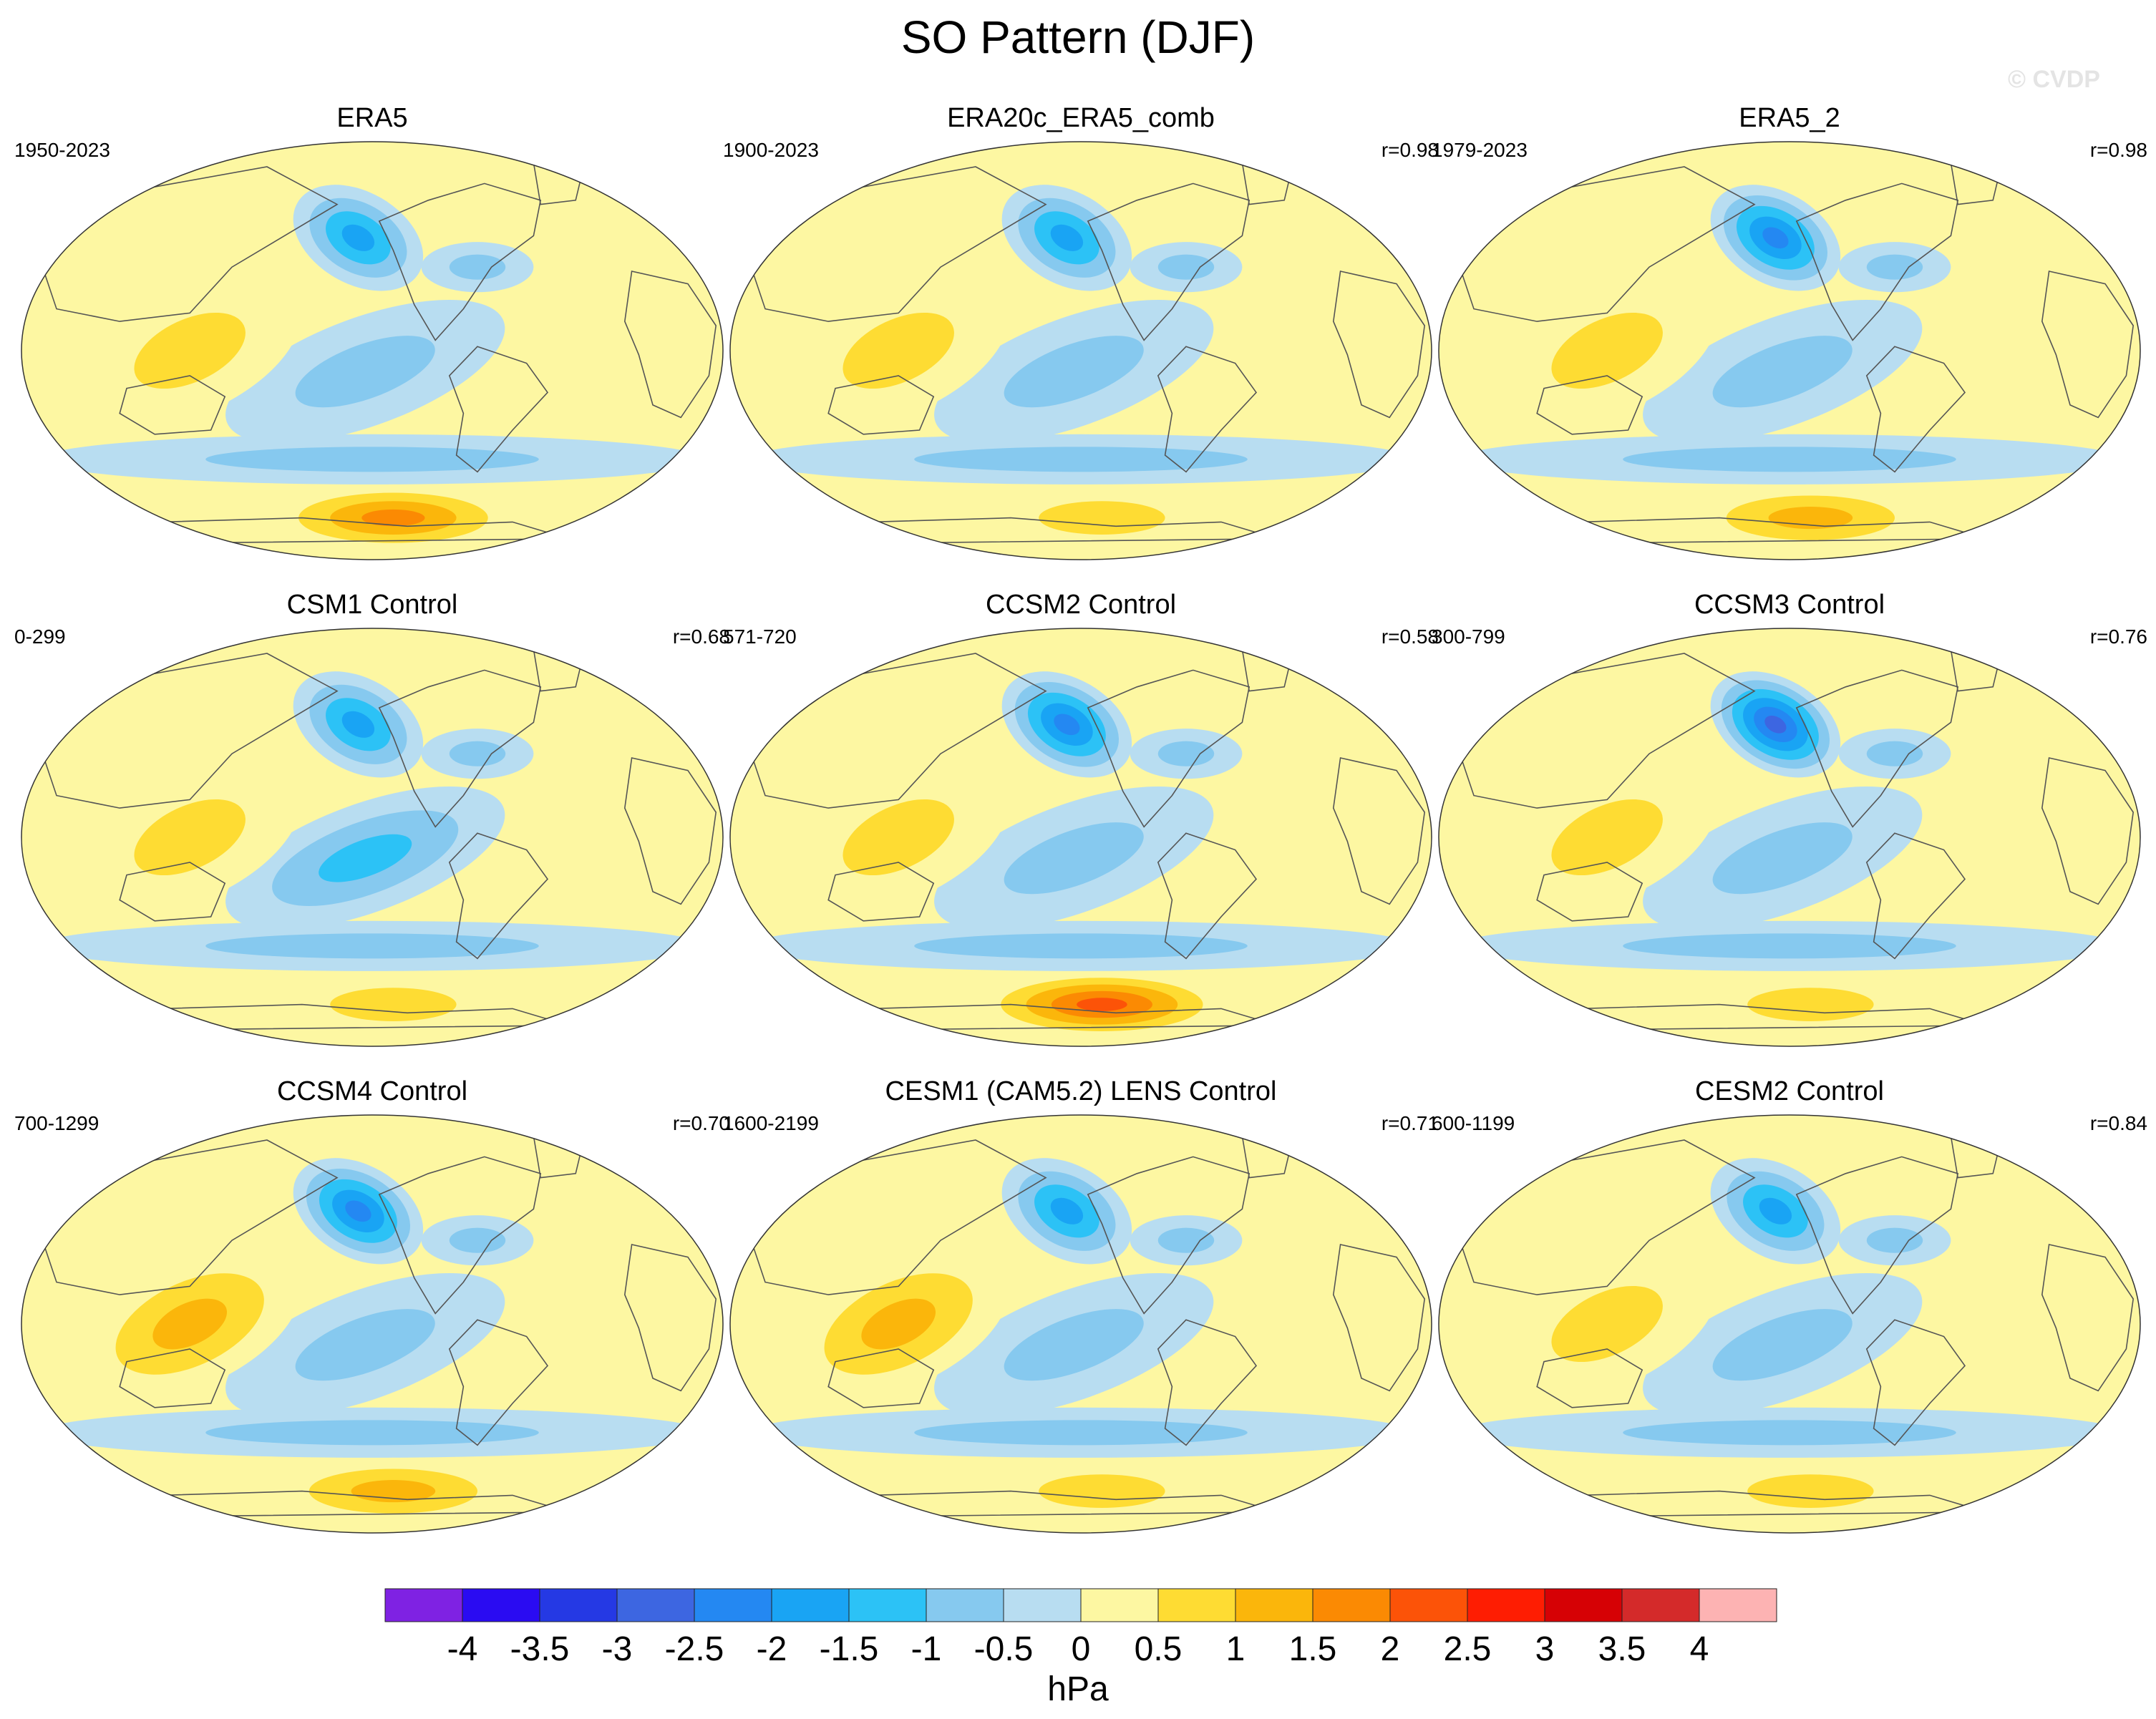 This screenshot has width=2156, height=1719. What do you see at coordinates (1789, 332) in the screenshot?
I see `map-panel-era5-2: ERA5_2 1979-2023 r=0.98` at bounding box center [1789, 332].